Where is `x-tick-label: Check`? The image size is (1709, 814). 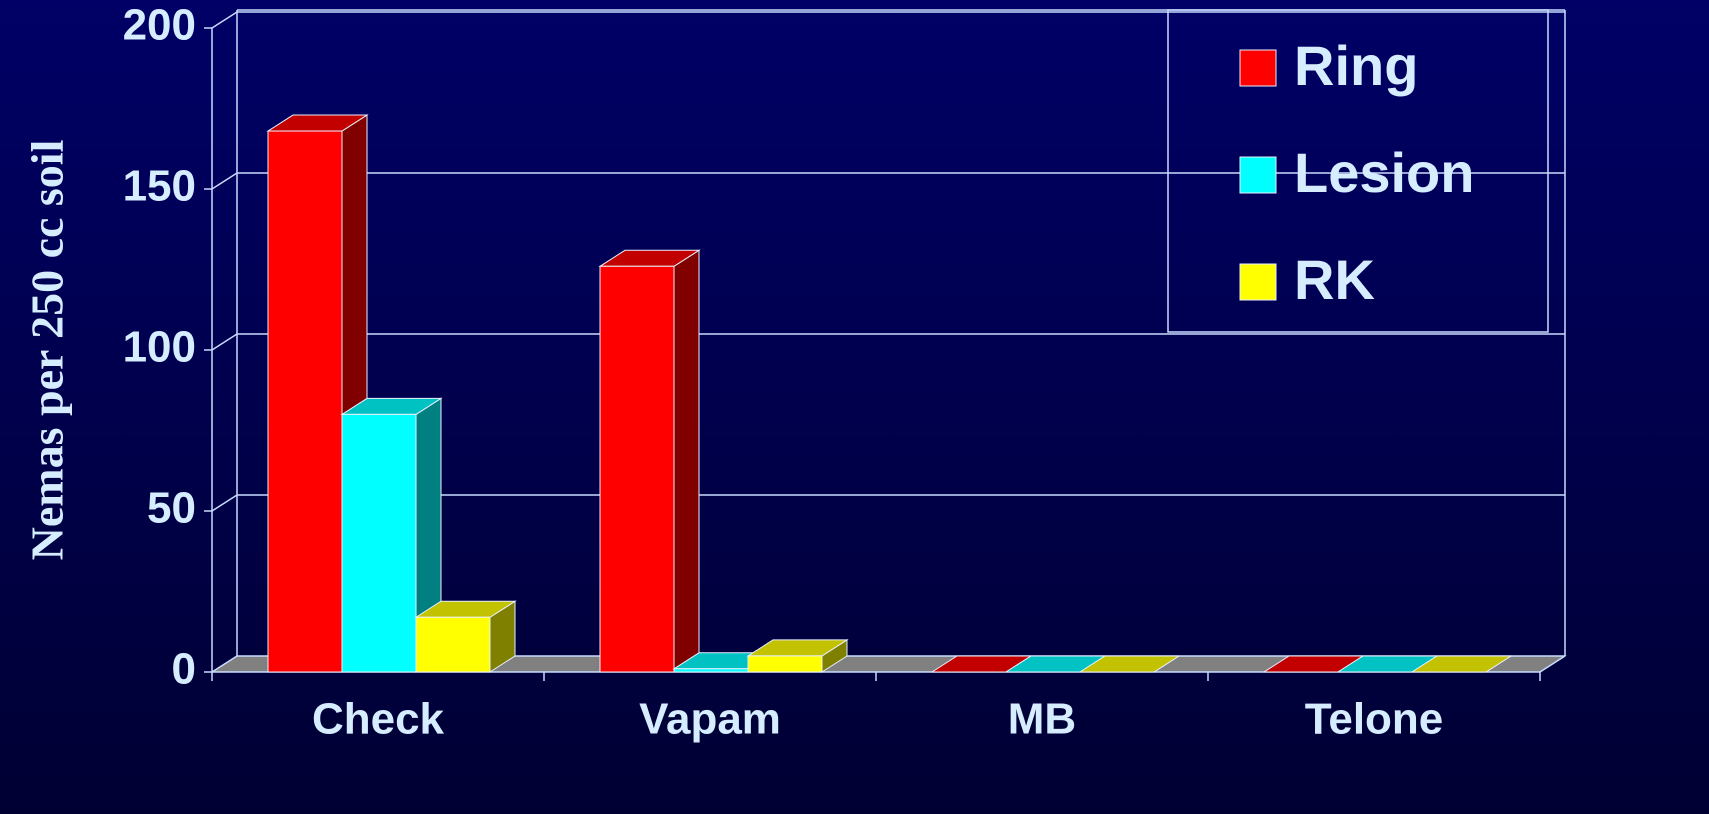 x-tick-label: Check is located at coordinates (378, 719).